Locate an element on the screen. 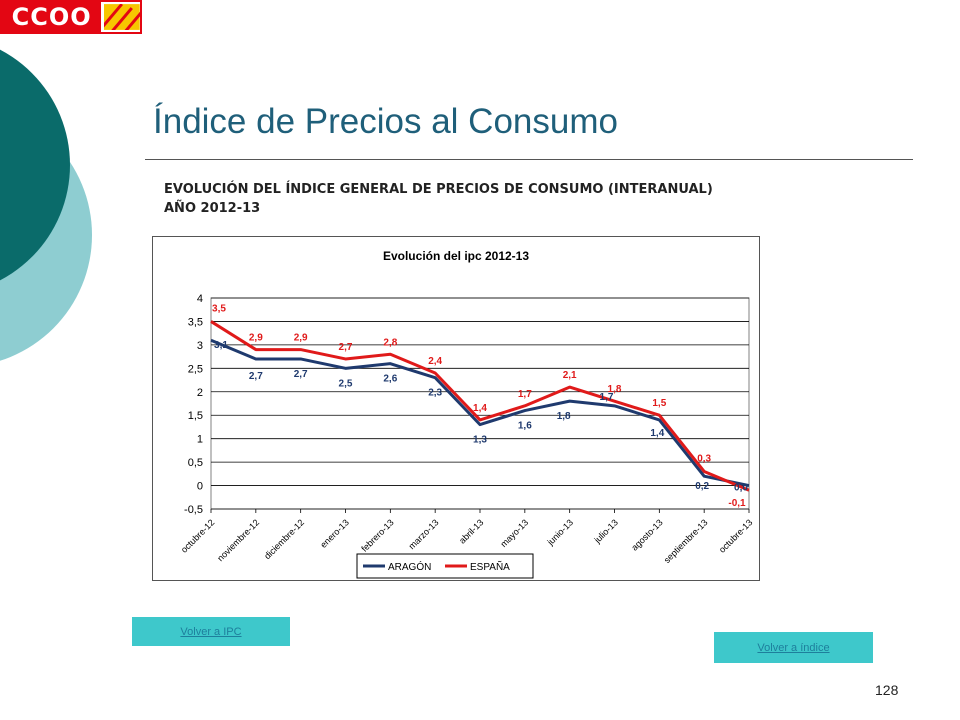 Image resolution: width=960 pixels, height=720 pixels. x-tick-label: enero-13 is located at coordinates (334, 533).